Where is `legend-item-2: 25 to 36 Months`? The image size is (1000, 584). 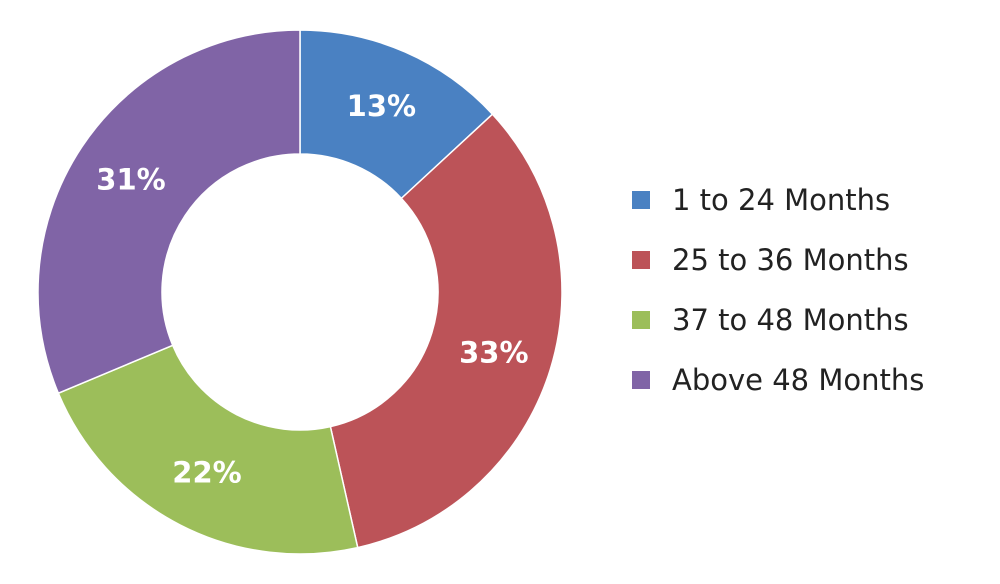
legend-item-2: 25 to 36 Months is located at coordinates (770, 260).